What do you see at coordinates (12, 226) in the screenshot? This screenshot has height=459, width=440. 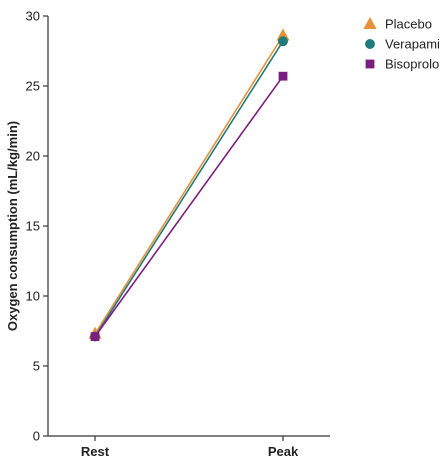 I see `y-axis-title: Oxygen consumption (mL/kg/min)` at bounding box center [12, 226].